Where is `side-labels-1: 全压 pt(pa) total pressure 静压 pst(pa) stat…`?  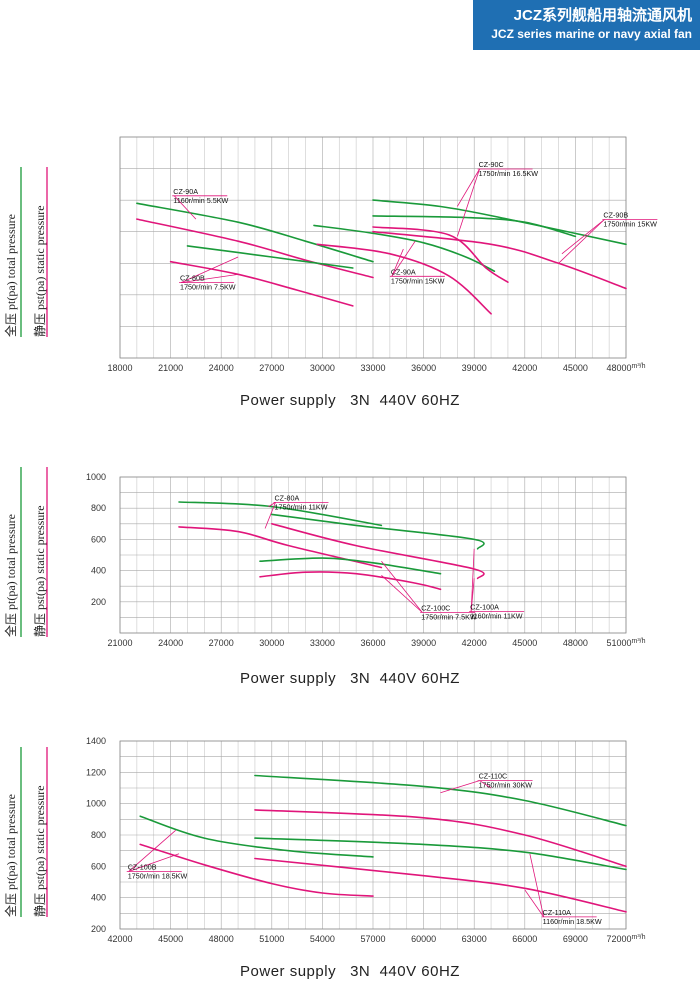 side-labels-1: 全压 pt(pa) total pressure 静压 pst(pa) stat… is located at coordinates (24, 252).